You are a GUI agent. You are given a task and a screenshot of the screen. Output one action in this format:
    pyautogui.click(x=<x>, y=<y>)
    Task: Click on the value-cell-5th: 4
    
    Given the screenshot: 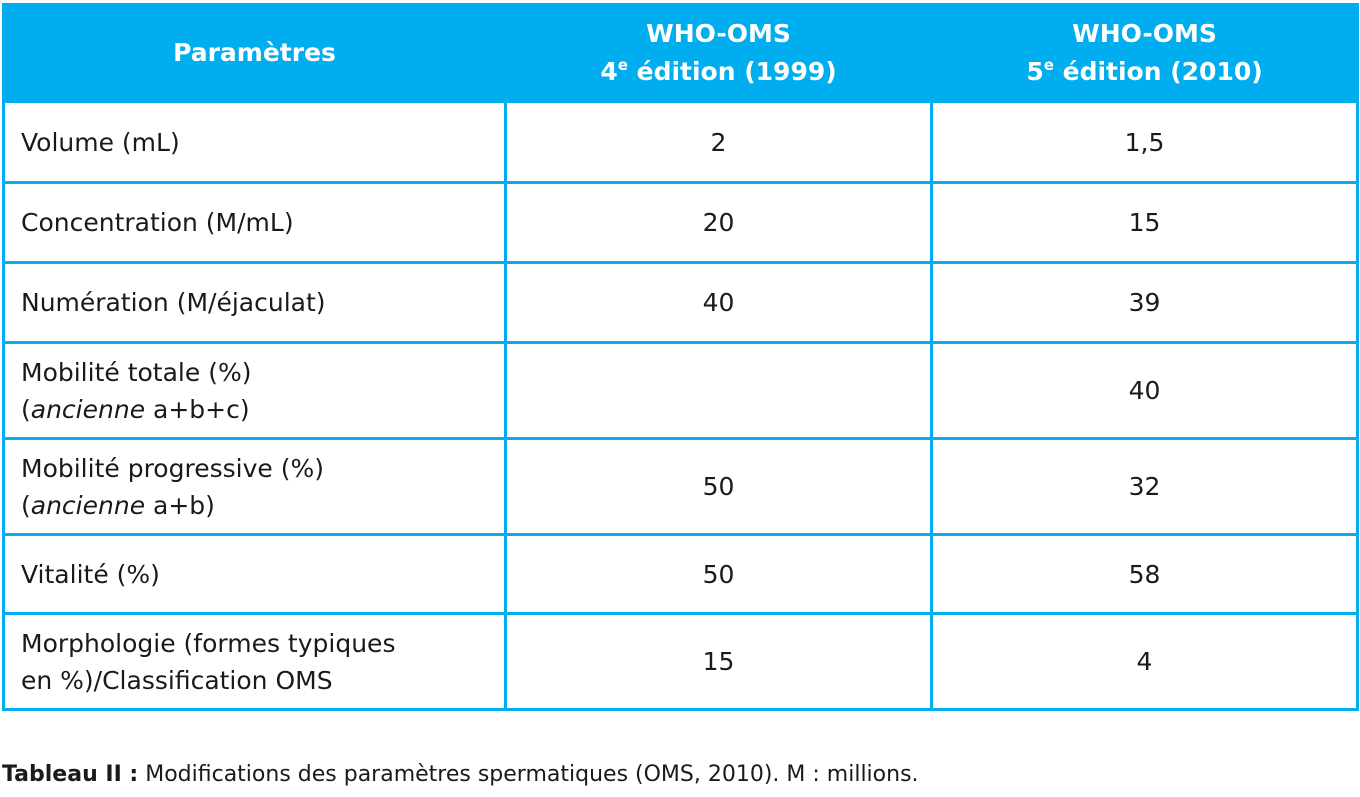 What is the action you would take?
    pyautogui.click(x=1144, y=661)
    